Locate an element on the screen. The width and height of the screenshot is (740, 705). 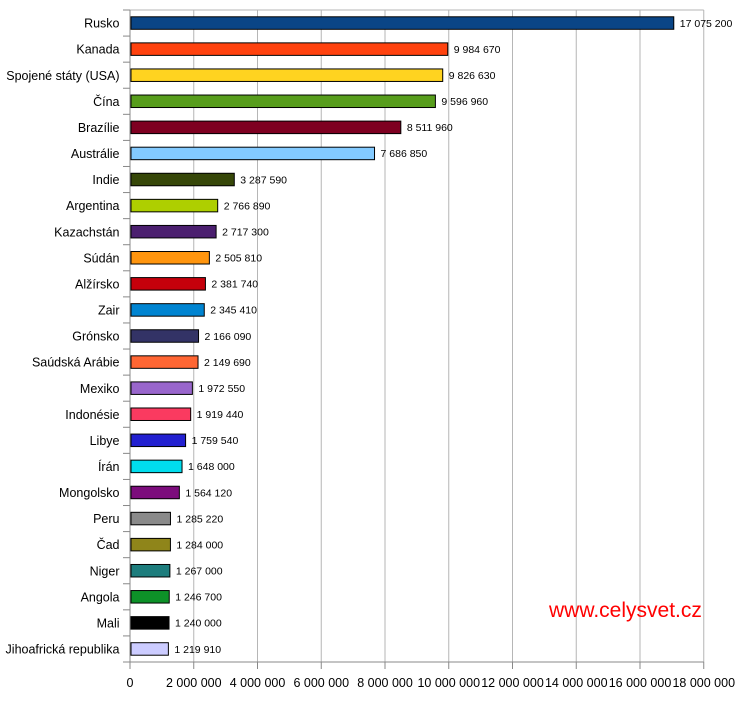
svg-text: 14 000 000 is located at coordinates (576, 683).